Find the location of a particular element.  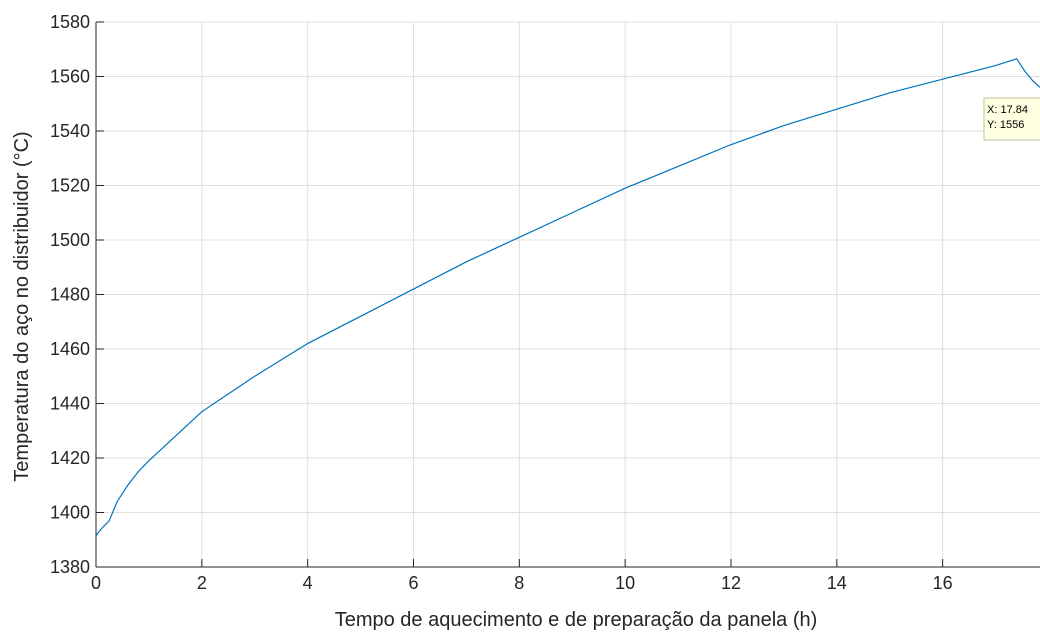

y-tick-label: 1440 is located at coordinates (70, 404).